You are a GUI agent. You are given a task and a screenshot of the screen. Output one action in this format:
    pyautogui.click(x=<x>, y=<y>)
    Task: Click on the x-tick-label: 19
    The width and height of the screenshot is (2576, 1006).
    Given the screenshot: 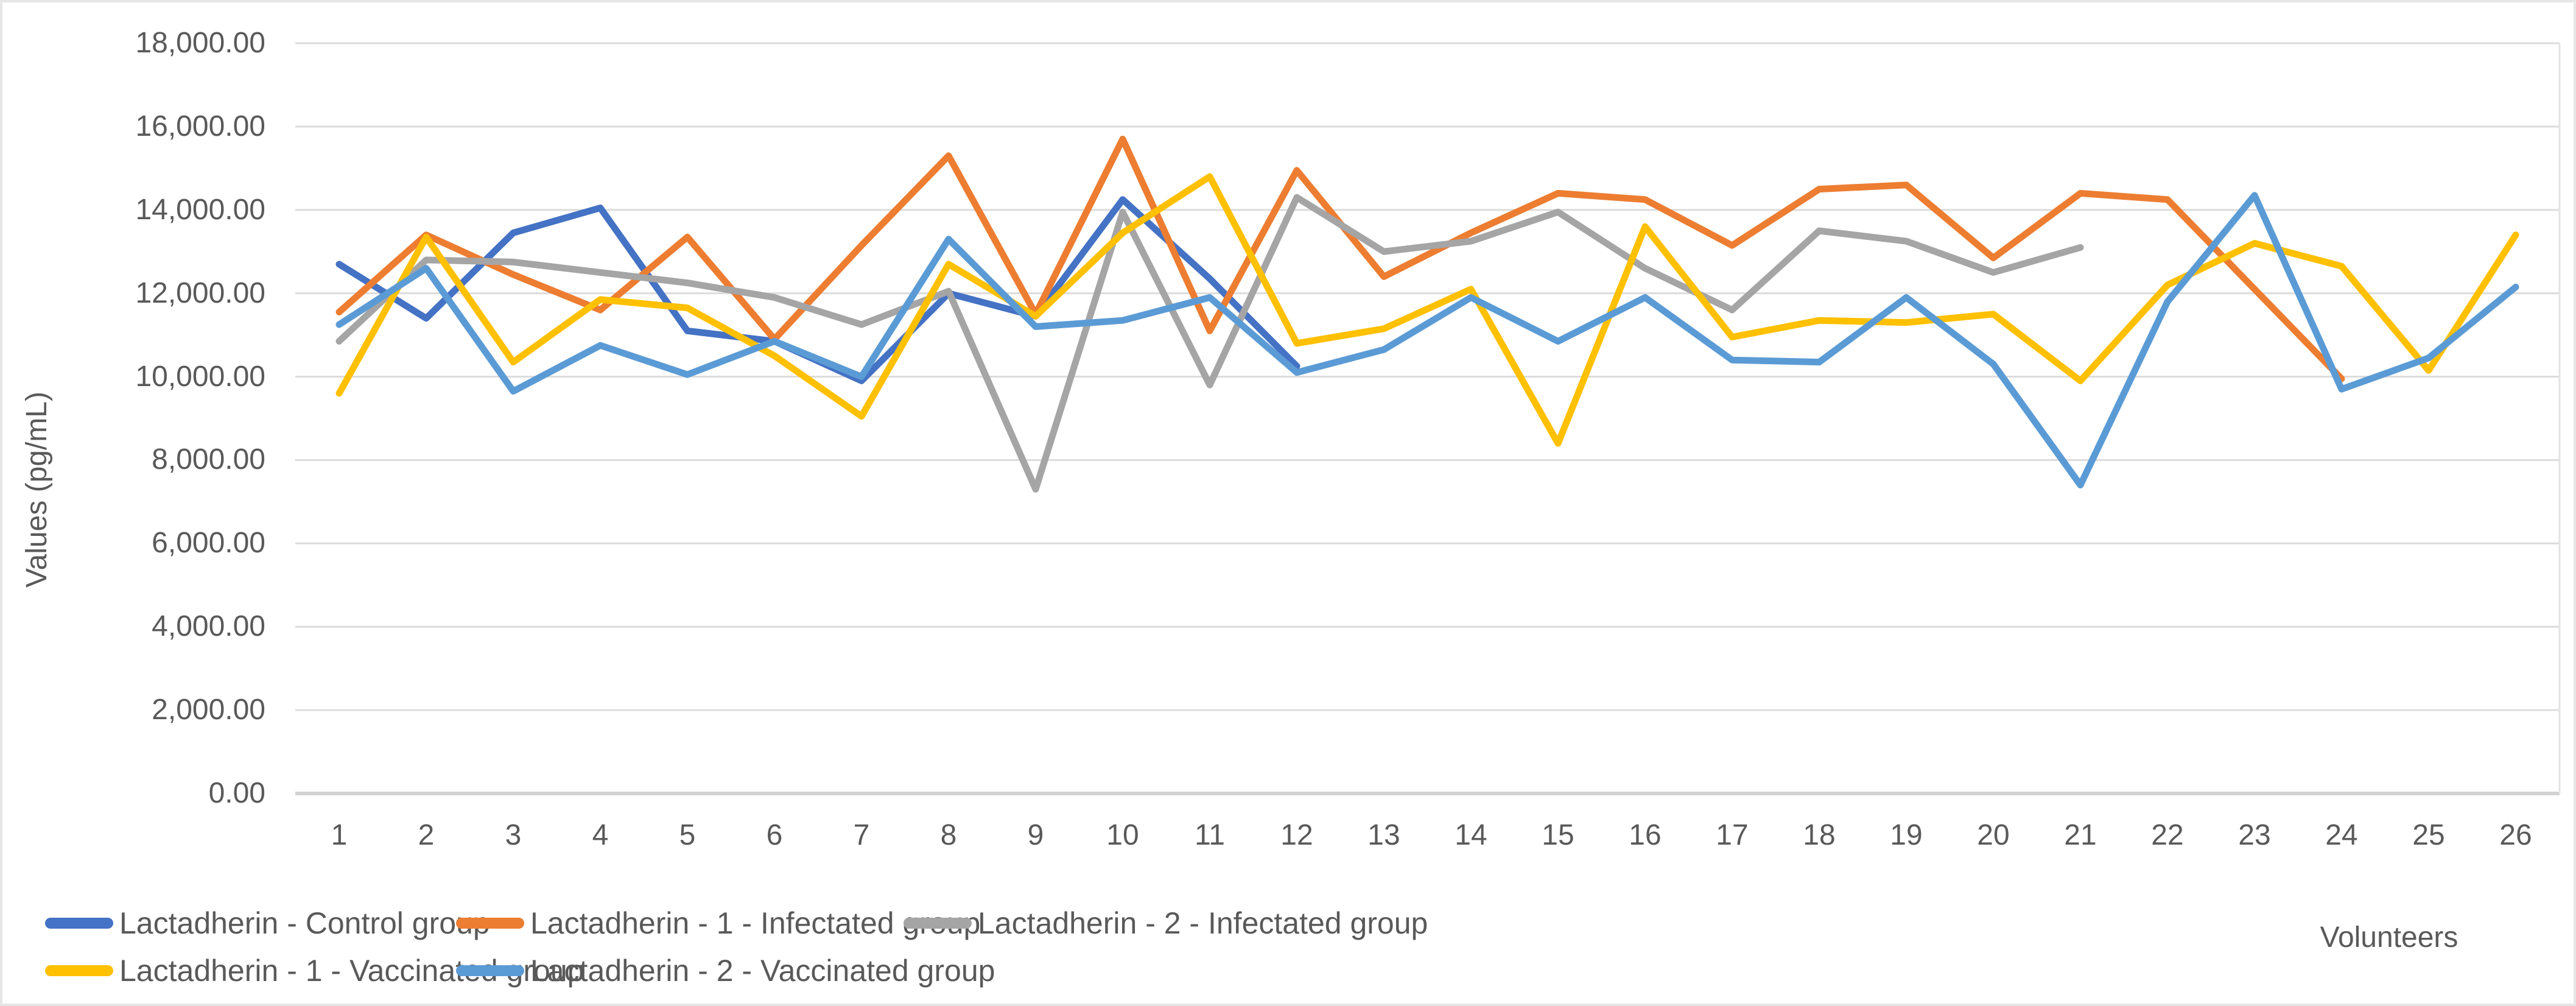 What is the action you would take?
    pyautogui.click(x=1906, y=835)
    